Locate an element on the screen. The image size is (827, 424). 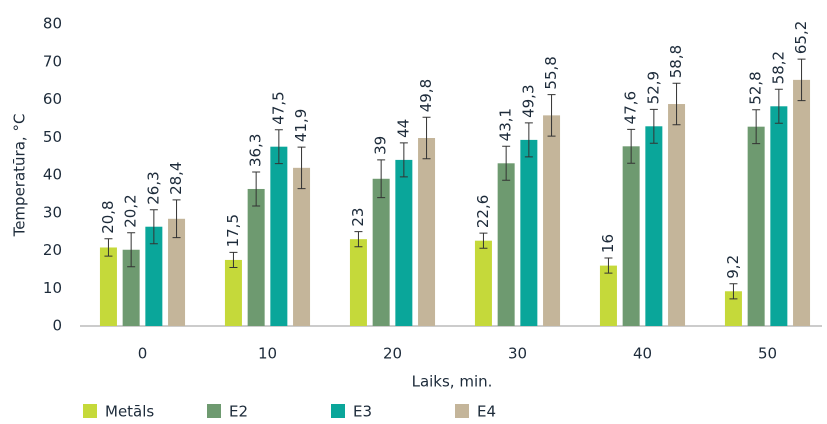
value-label: 55,8 is located at coordinates (551, 72).